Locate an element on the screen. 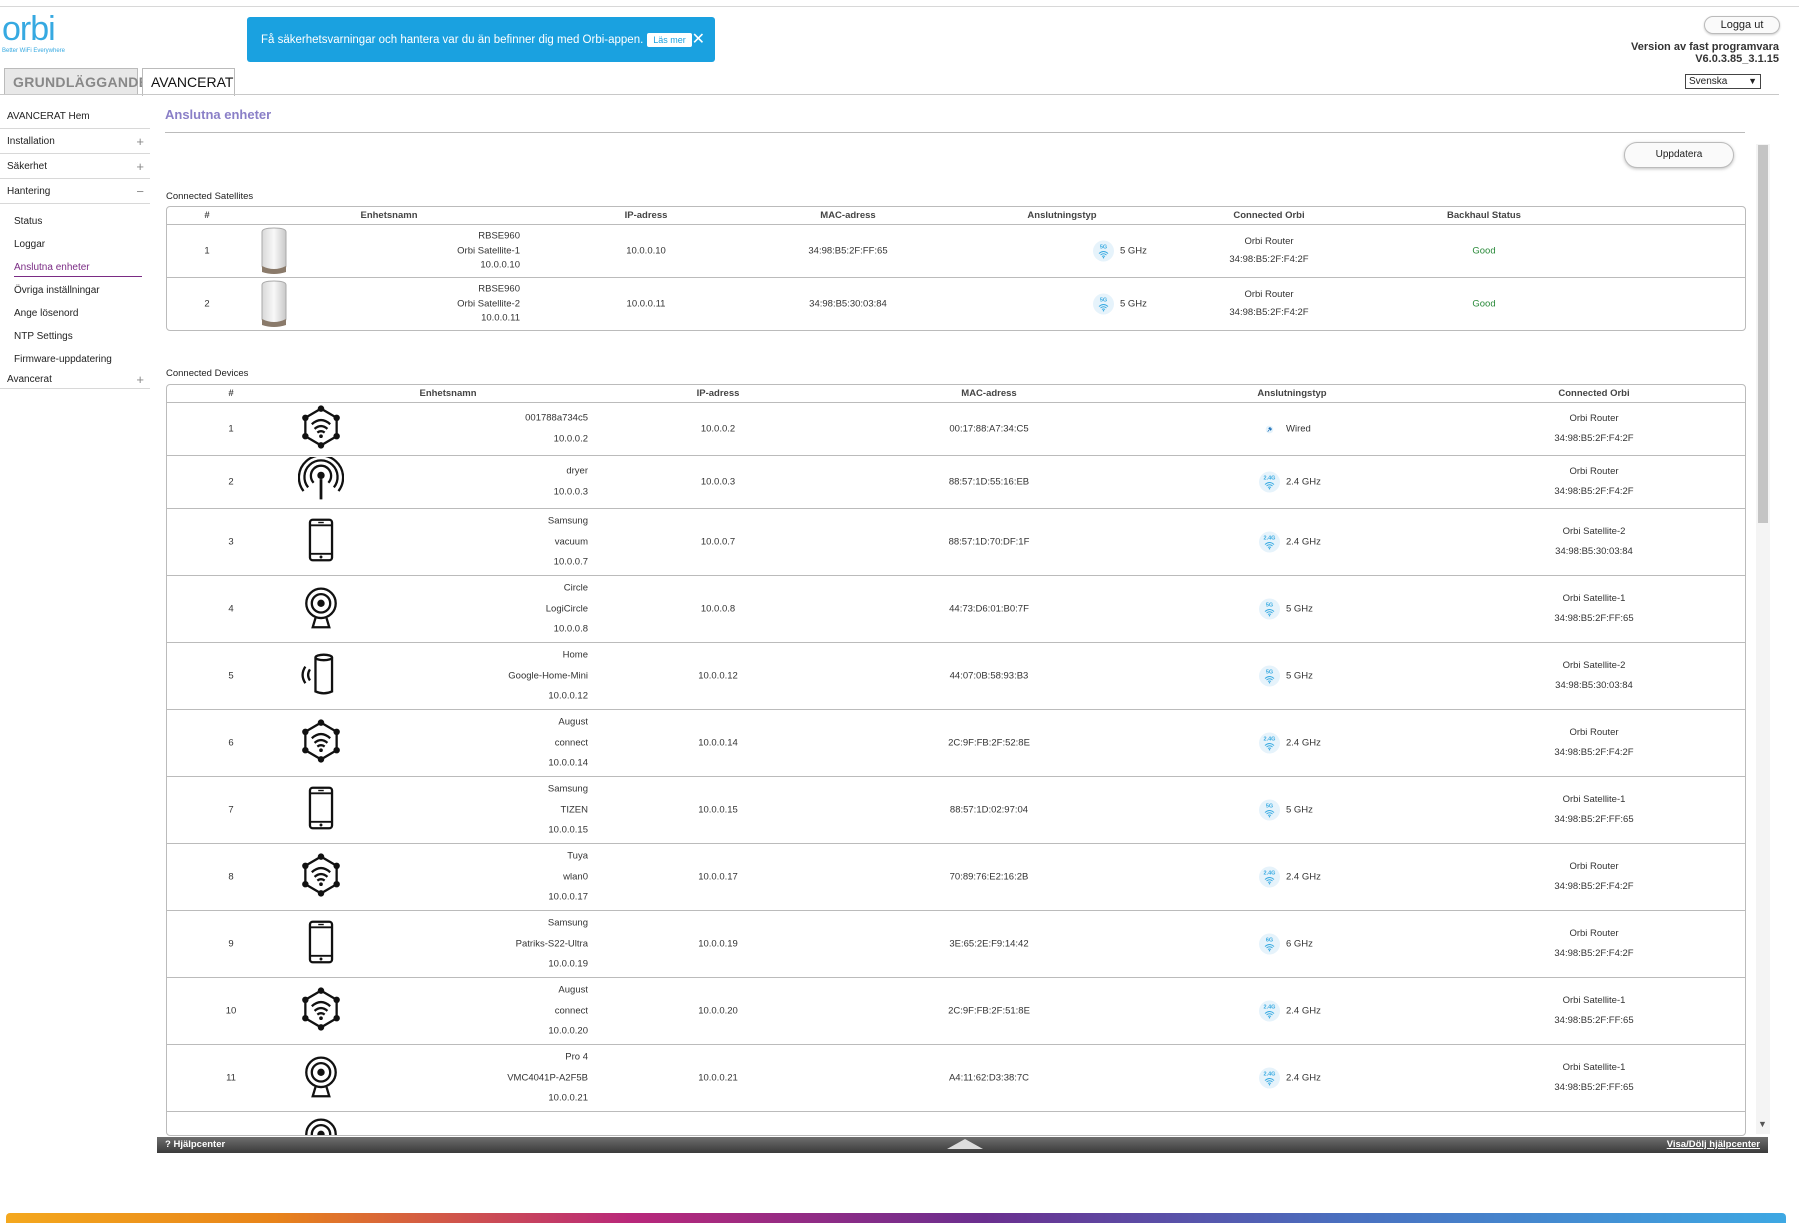  wifi-icon: 2.4G is located at coordinates (1269, 877).